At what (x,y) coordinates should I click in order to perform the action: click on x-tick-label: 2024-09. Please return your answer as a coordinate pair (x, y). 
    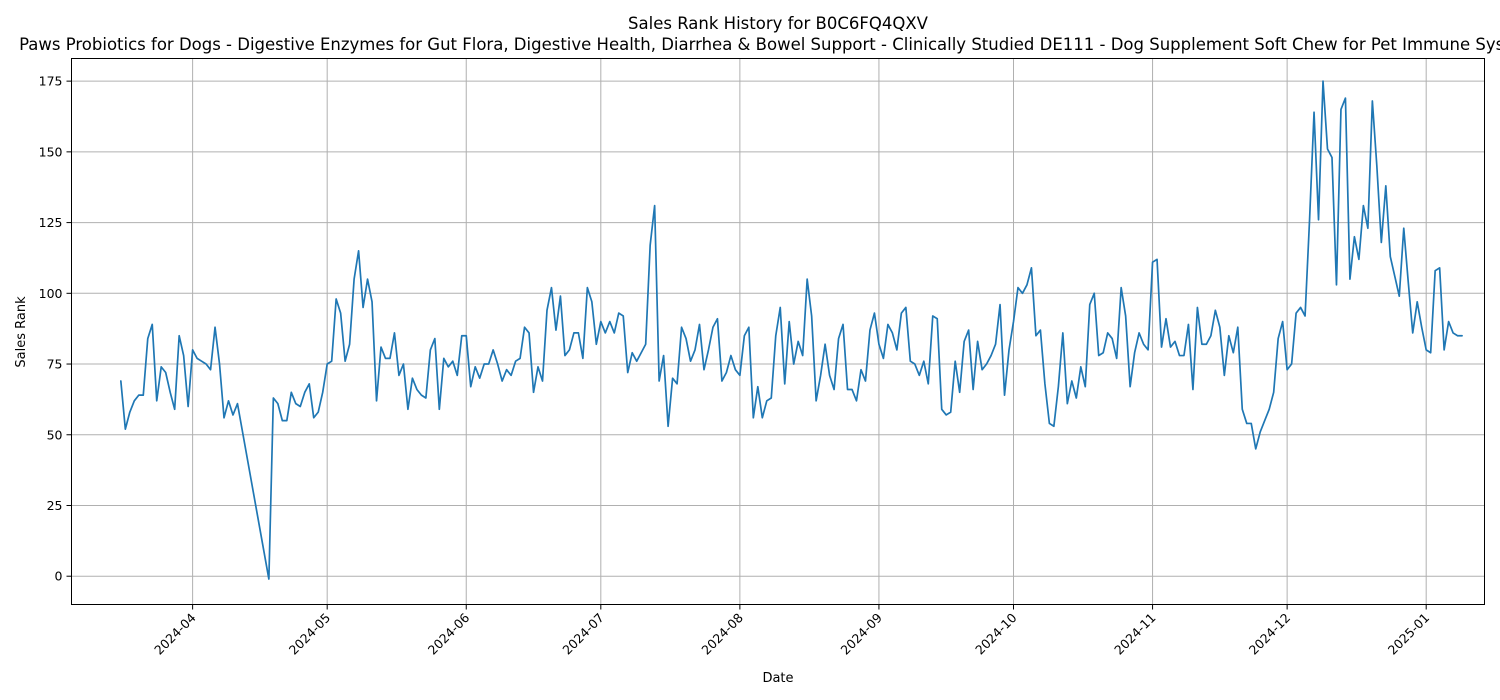
    Looking at the image, I should click on (862, 634).